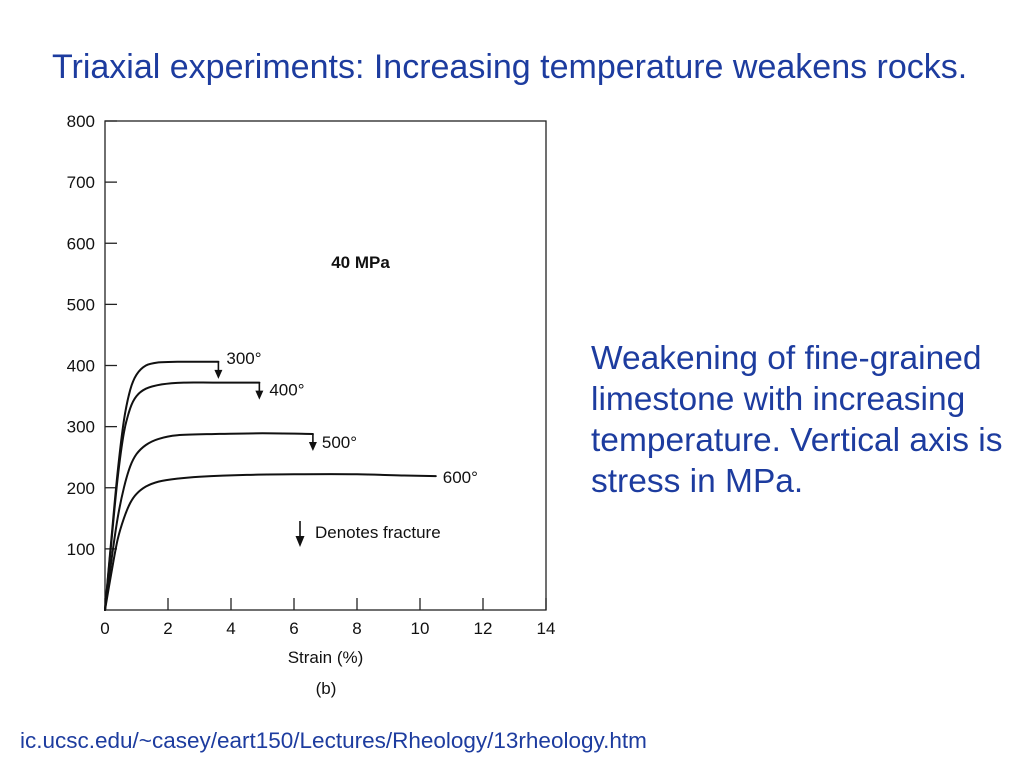 This screenshot has height=768, width=1024. Describe the element at coordinates (300, 541) in the screenshot. I see `legend-arrow-head` at that location.